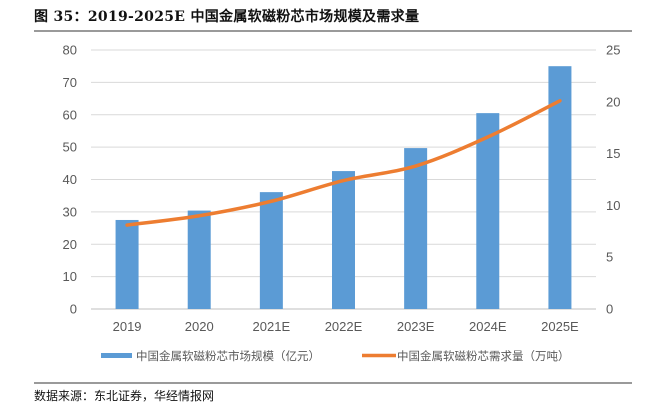 This screenshot has width=645, height=409. Describe the element at coordinates (70, 276) in the screenshot. I see `left-axis-tick-label: 10` at that location.